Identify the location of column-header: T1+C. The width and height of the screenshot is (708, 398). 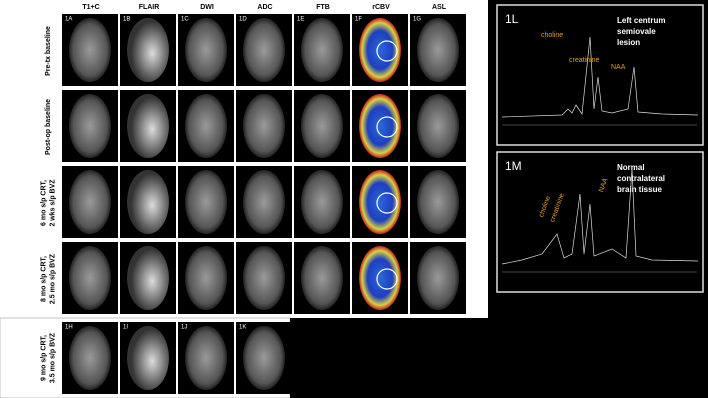
(90, 7).